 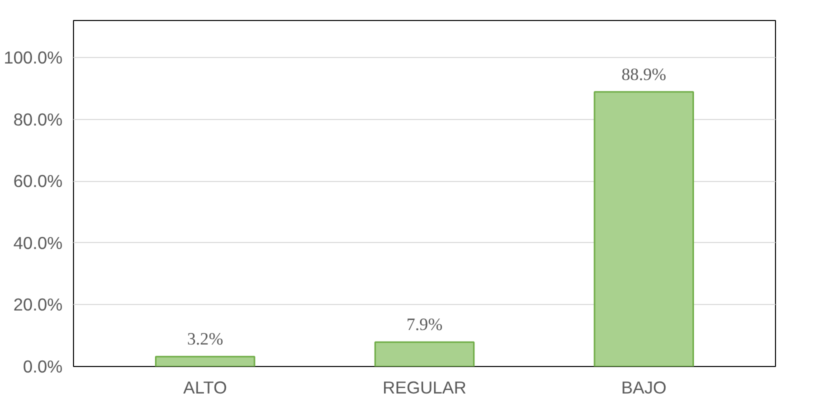 What do you see at coordinates (38, 304) in the screenshot?
I see `y-tick-label: 20.0%` at bounding box center [38, 304].